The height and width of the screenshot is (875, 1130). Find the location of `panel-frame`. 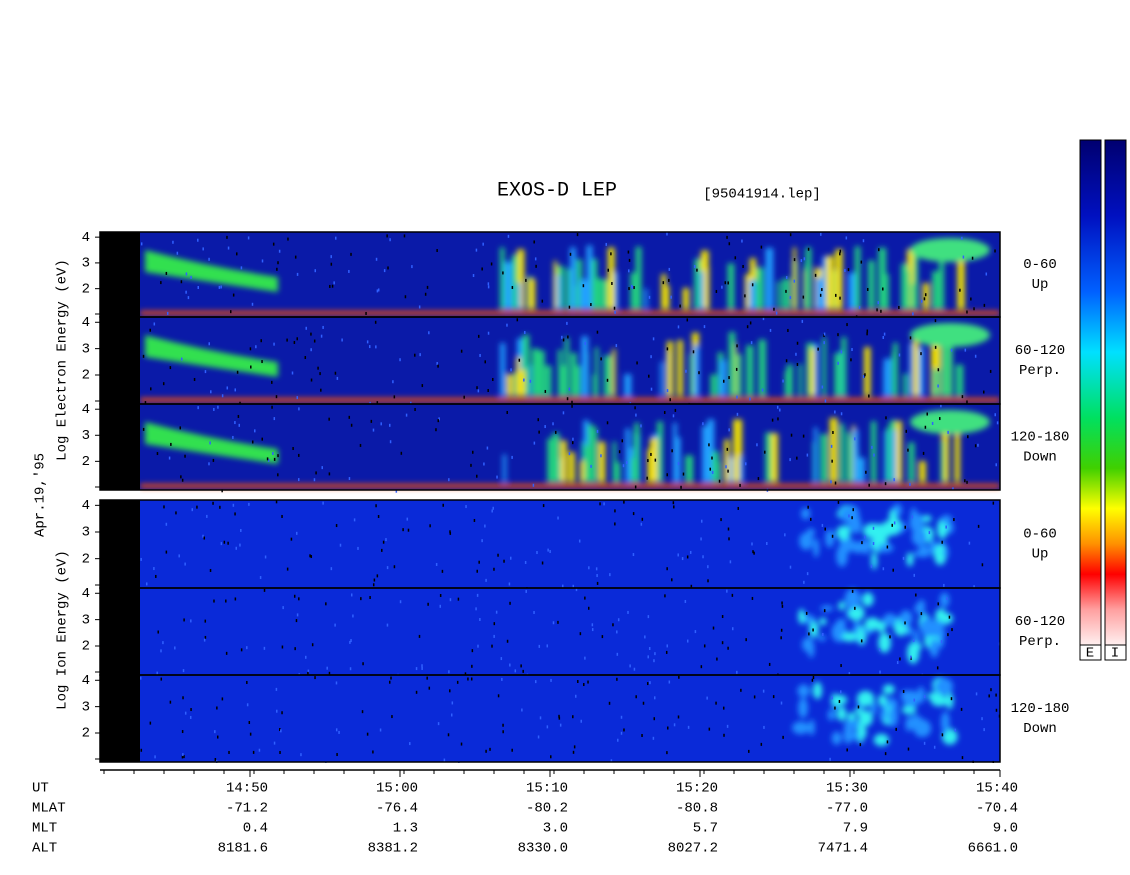

panel-frame is located at coordinates (550, 718).